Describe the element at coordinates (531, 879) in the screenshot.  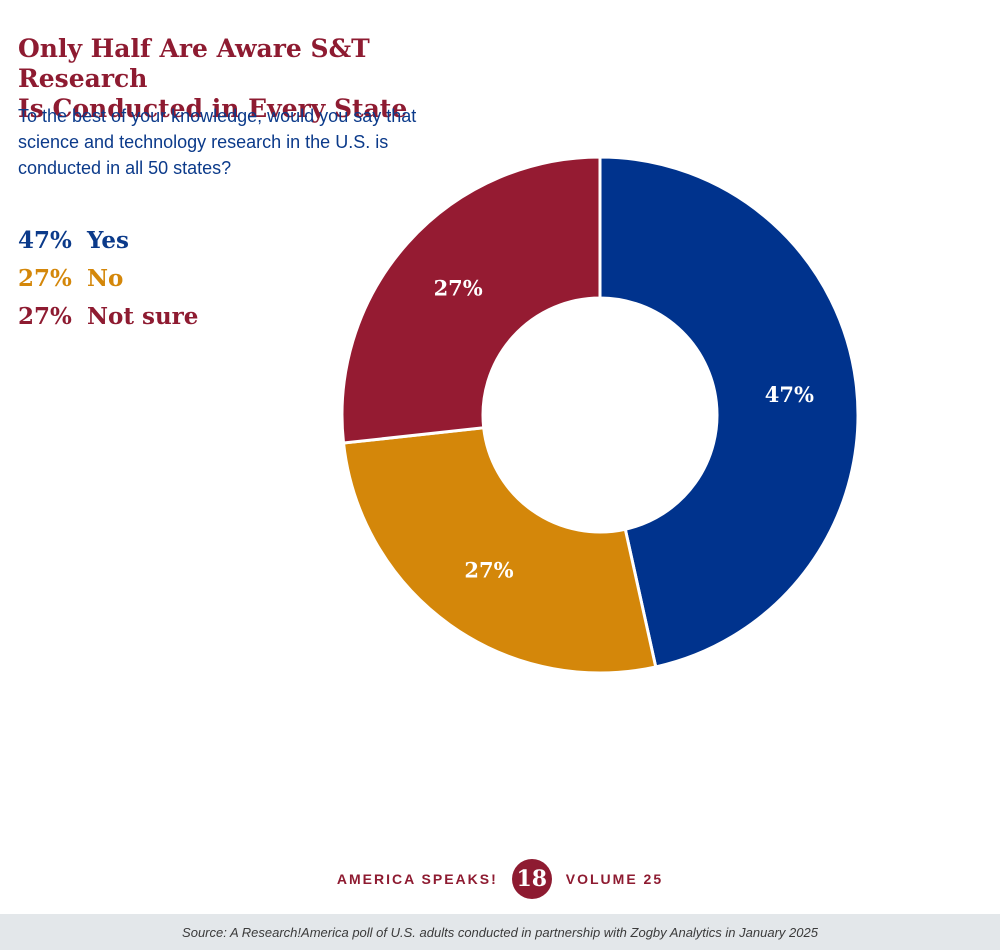
I see `page-number-badge: 18` at that location.